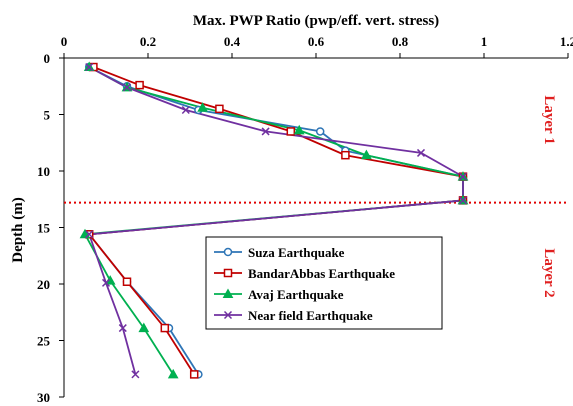 The height and width of the screenshot is (406, 573). I want to click on y-tick-label: 10, so click(43, 171).